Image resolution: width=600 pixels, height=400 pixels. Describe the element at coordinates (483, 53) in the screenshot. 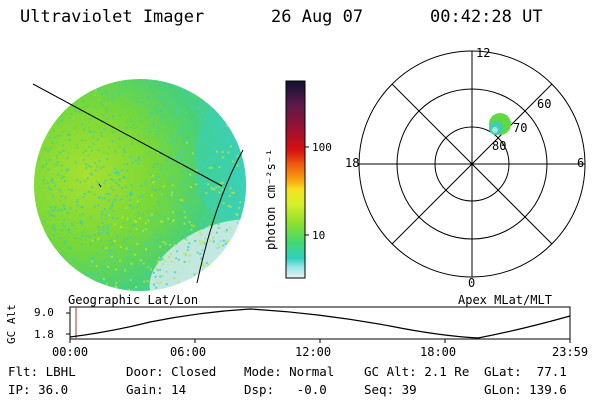

I see `mlt-label-12: 12` at that location.